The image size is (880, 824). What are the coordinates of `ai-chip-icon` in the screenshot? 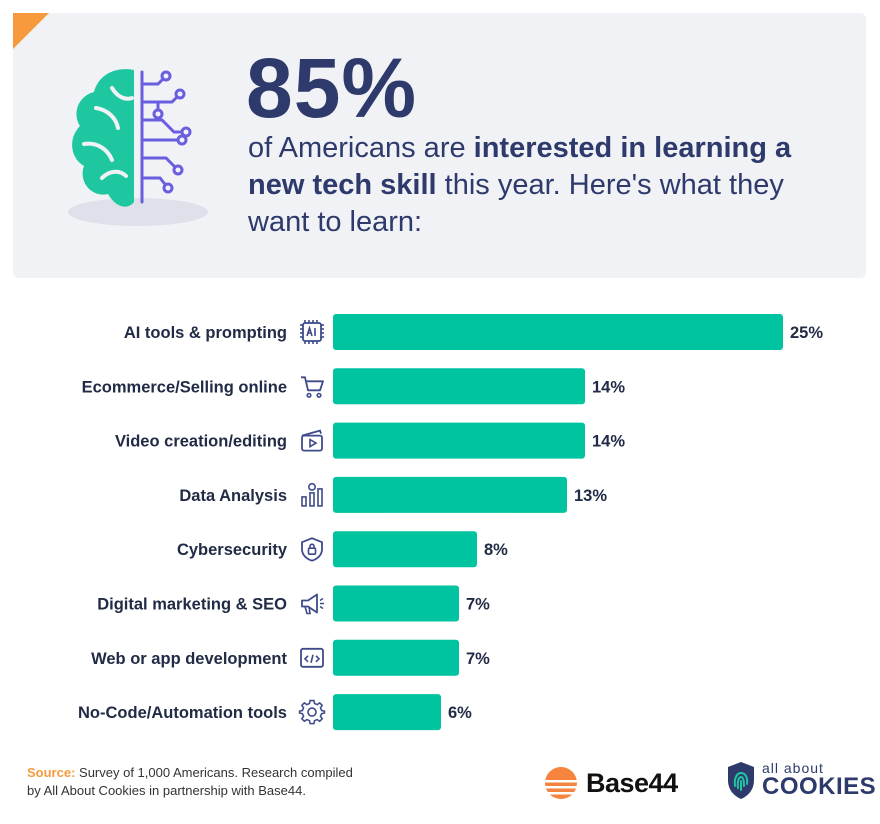 It's located at (312, 332).